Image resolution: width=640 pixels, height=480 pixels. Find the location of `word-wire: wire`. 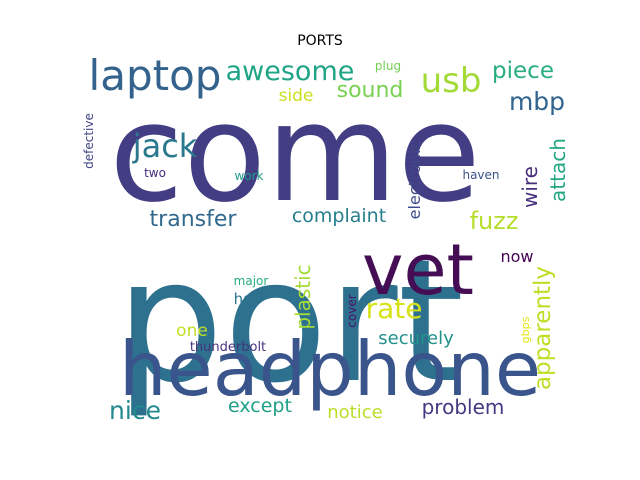

word-wire: wire is located at coordinates (530, 187).